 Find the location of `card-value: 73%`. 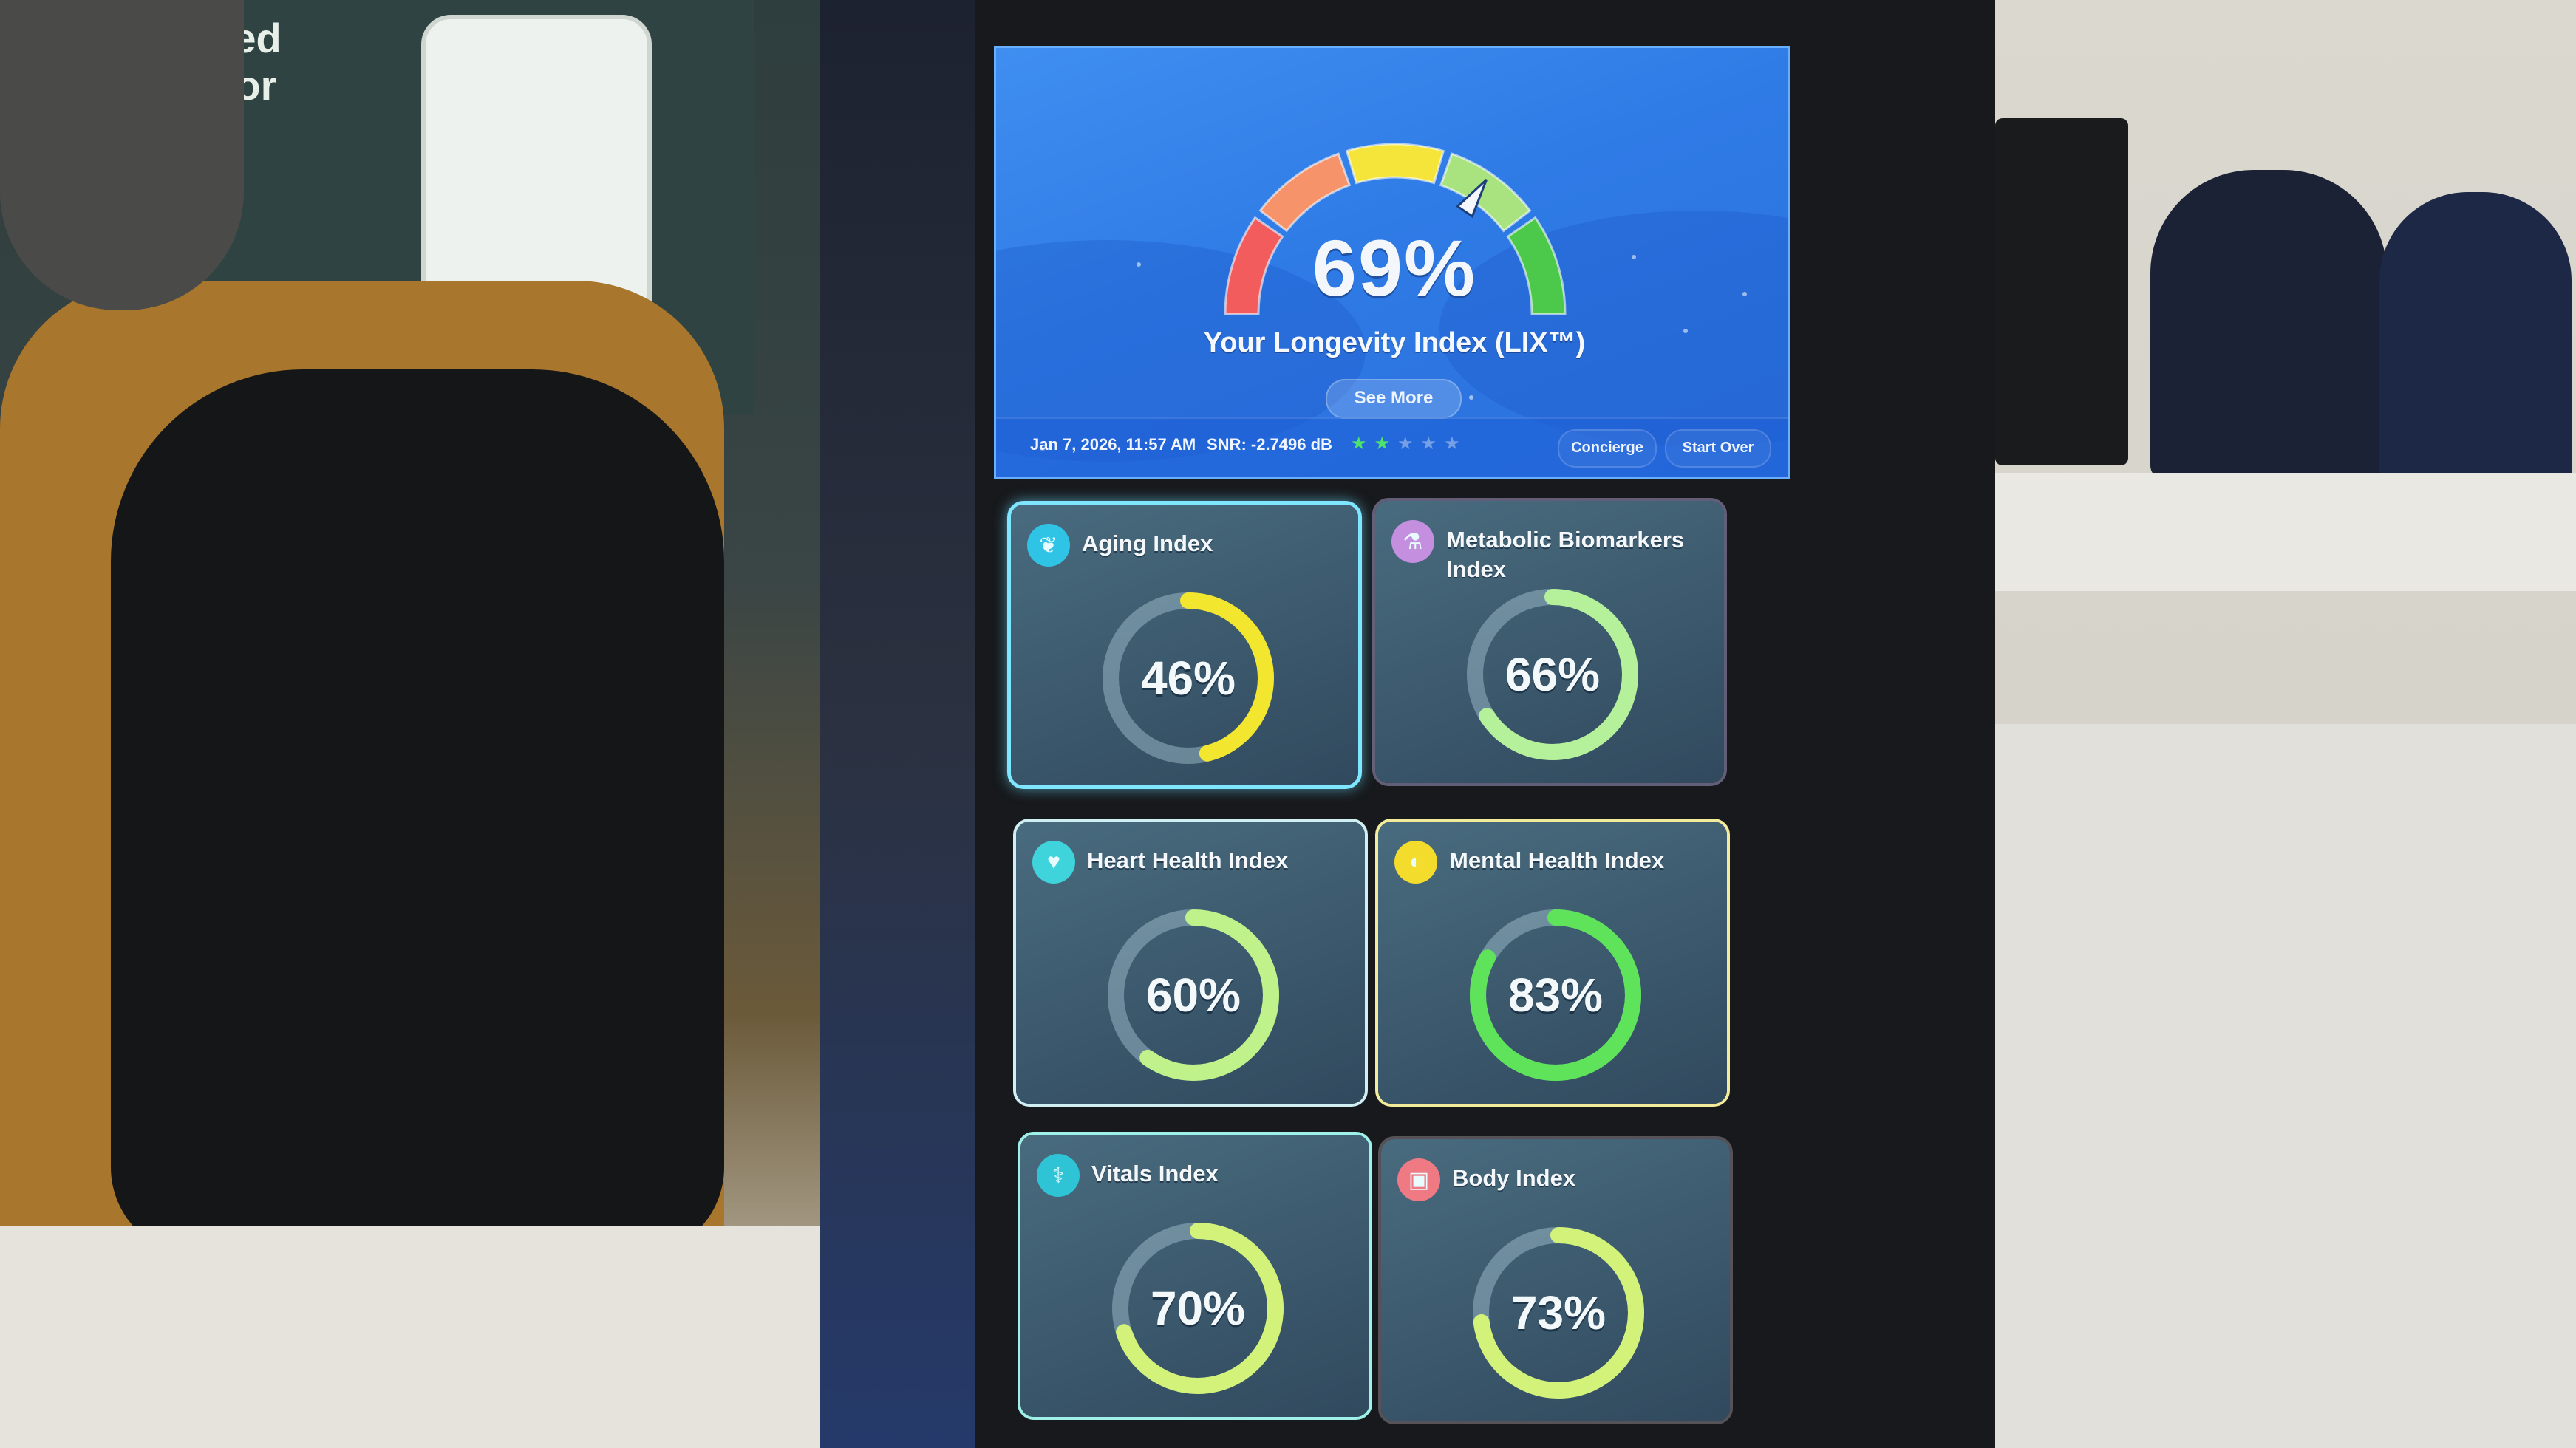

card-value: 73% is located at coordinates (1558, 1312).